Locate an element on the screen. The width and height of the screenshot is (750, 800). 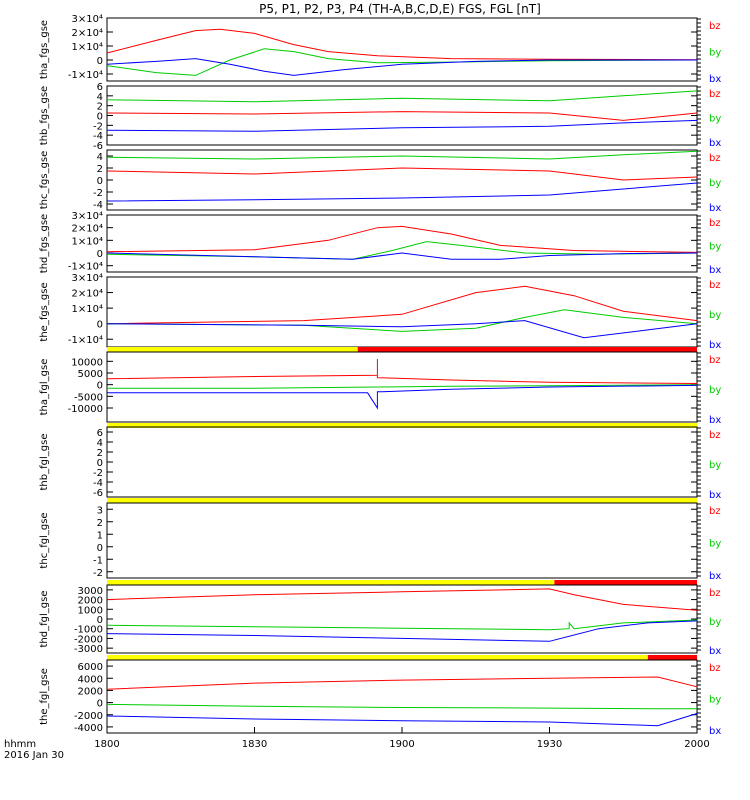
y-tick-label: 1×10⁴ is located at coordinates (87, 47).